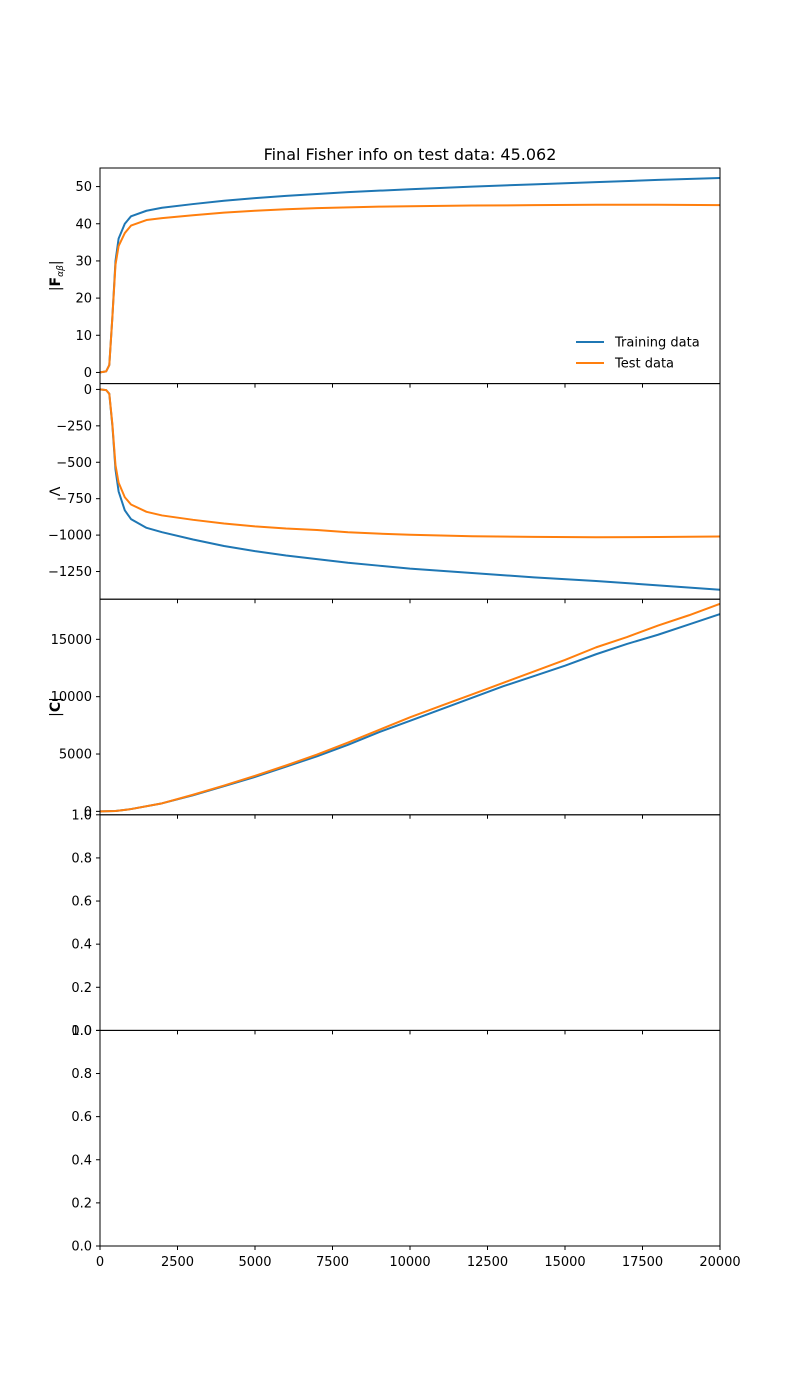 Image resolution: width=800 pixels, height=1400 pixels. I want to click on ylabel-lambda: Λ, so click(56, 491).